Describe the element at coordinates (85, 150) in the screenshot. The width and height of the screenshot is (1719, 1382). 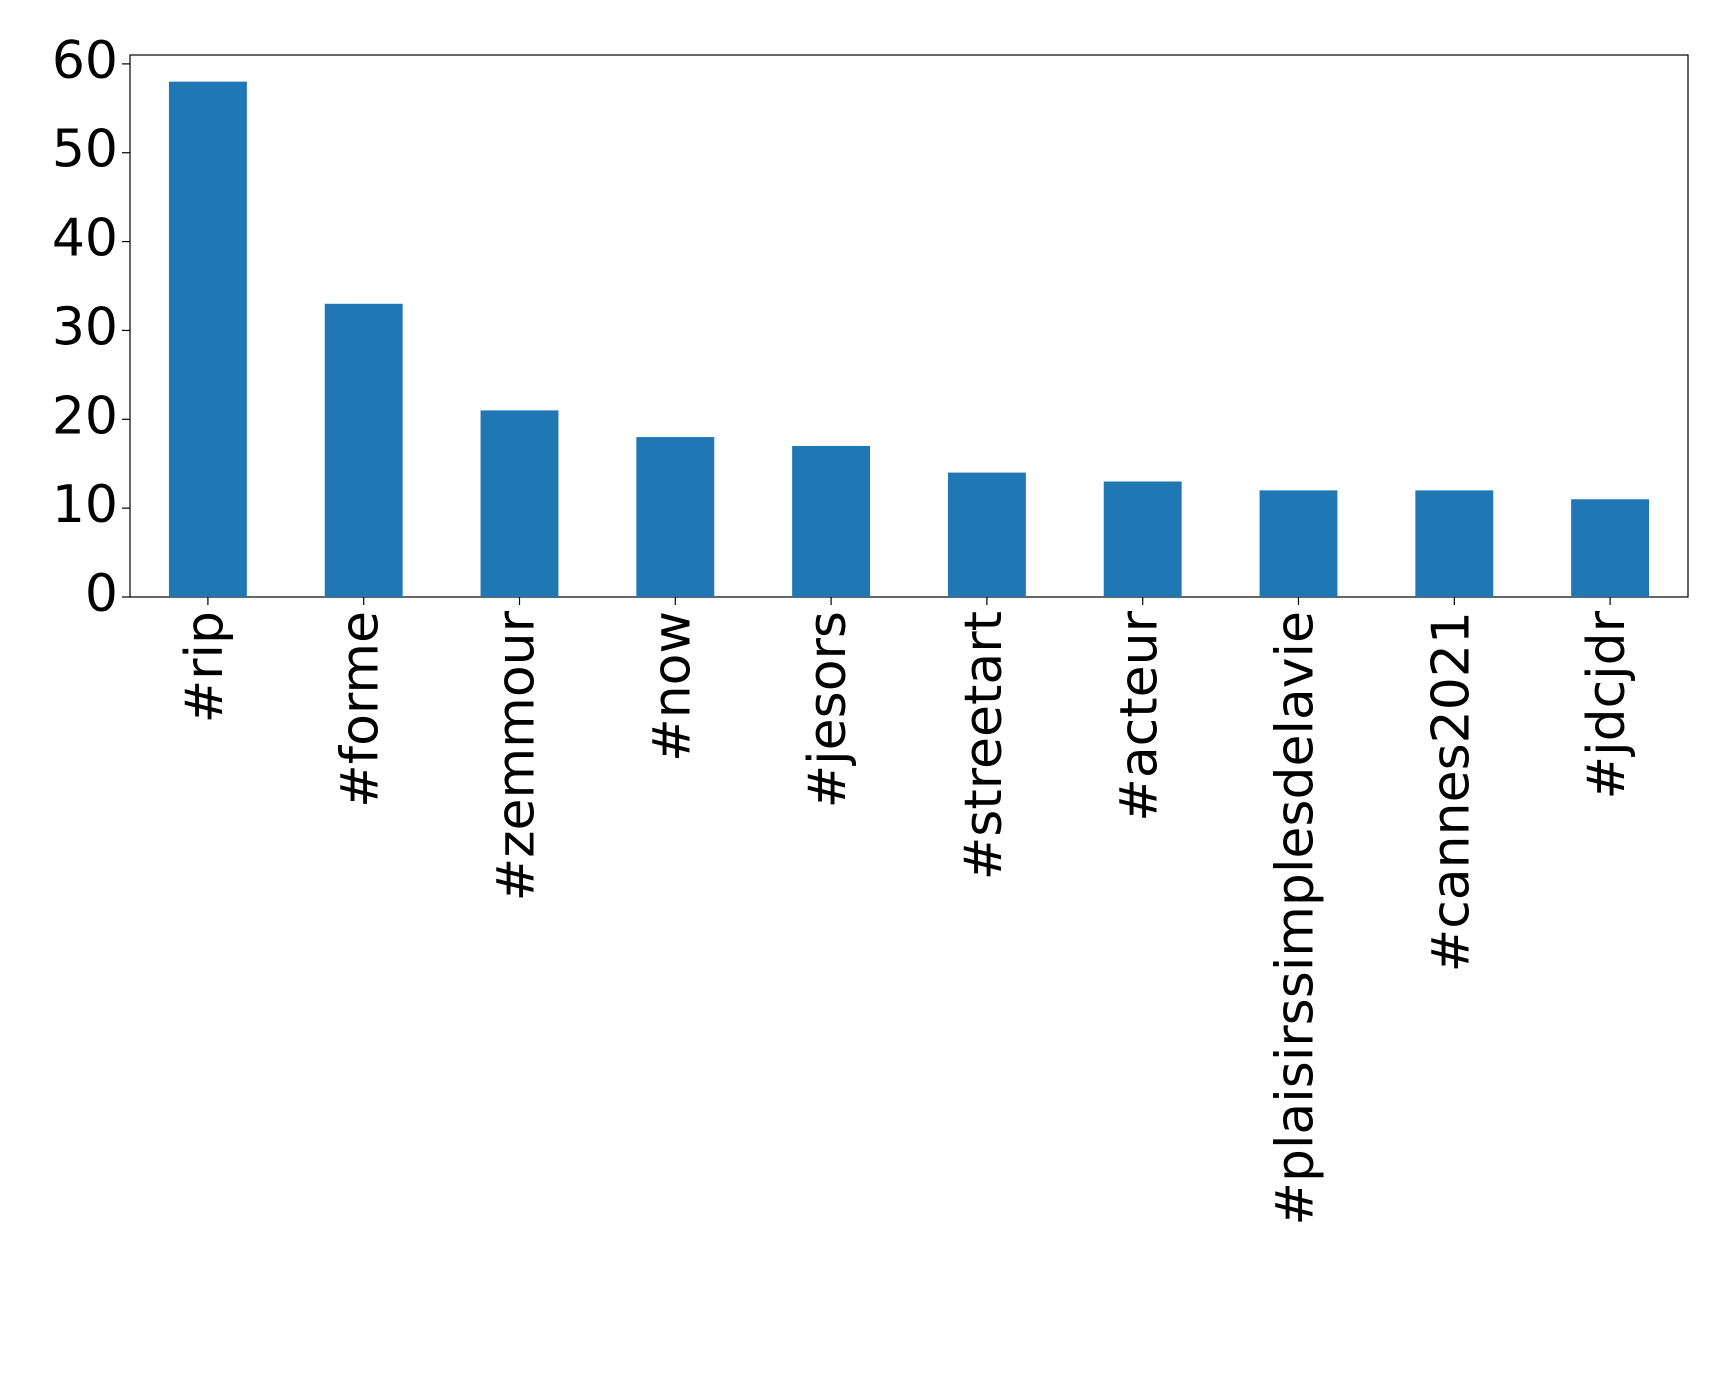
I see `y-tick-label: 50` at that location.